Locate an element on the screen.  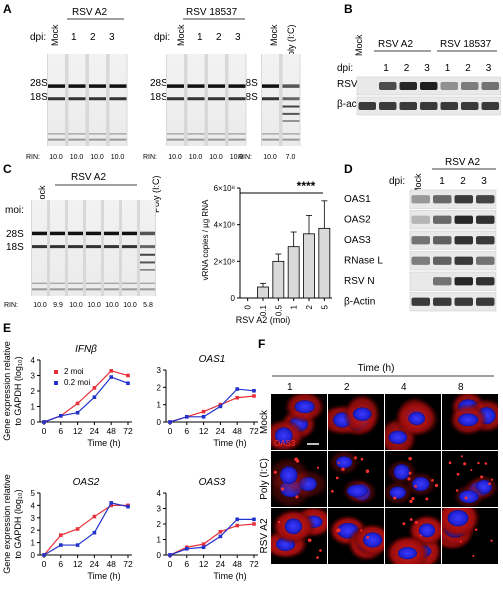
a-rin-label-3: RIN: is located at coordinates (245, 157).